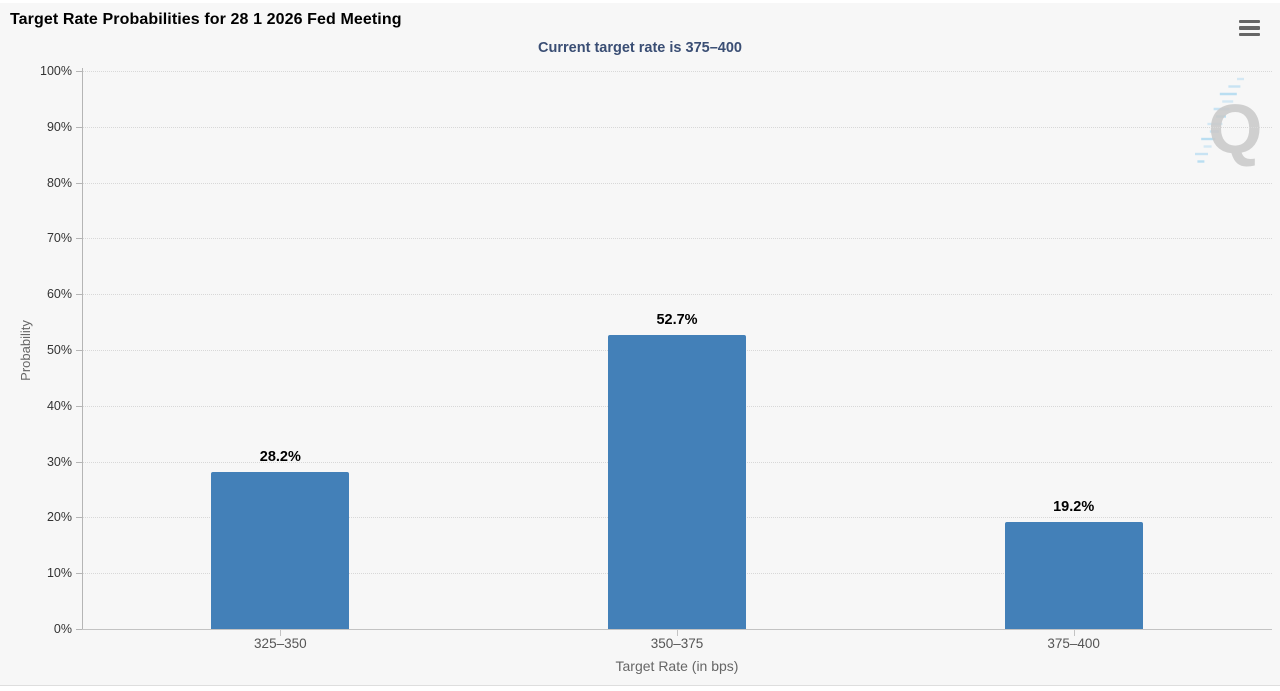 The width and height of the screenshot is (1280, 691). I want to click on gridline-60%, so click(677, 295).